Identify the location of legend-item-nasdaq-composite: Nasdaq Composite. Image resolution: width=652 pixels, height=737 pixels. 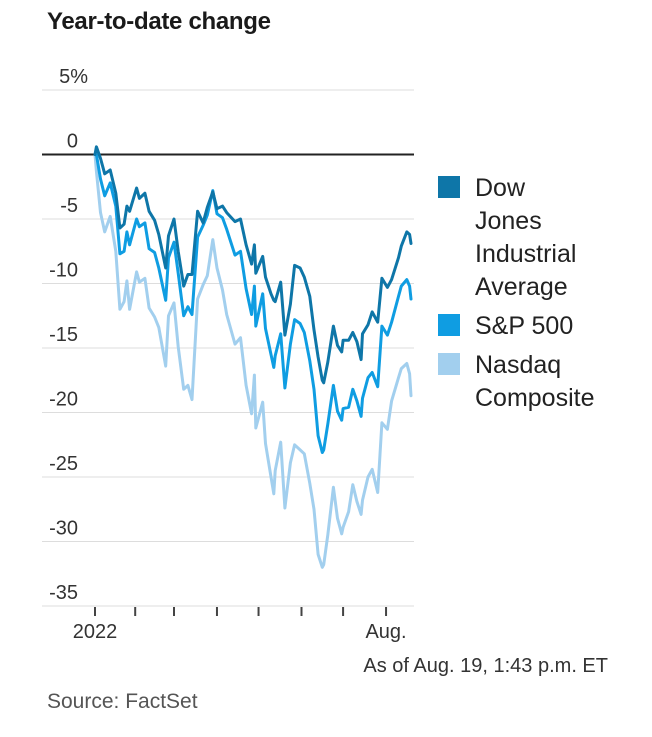
(516, 382).